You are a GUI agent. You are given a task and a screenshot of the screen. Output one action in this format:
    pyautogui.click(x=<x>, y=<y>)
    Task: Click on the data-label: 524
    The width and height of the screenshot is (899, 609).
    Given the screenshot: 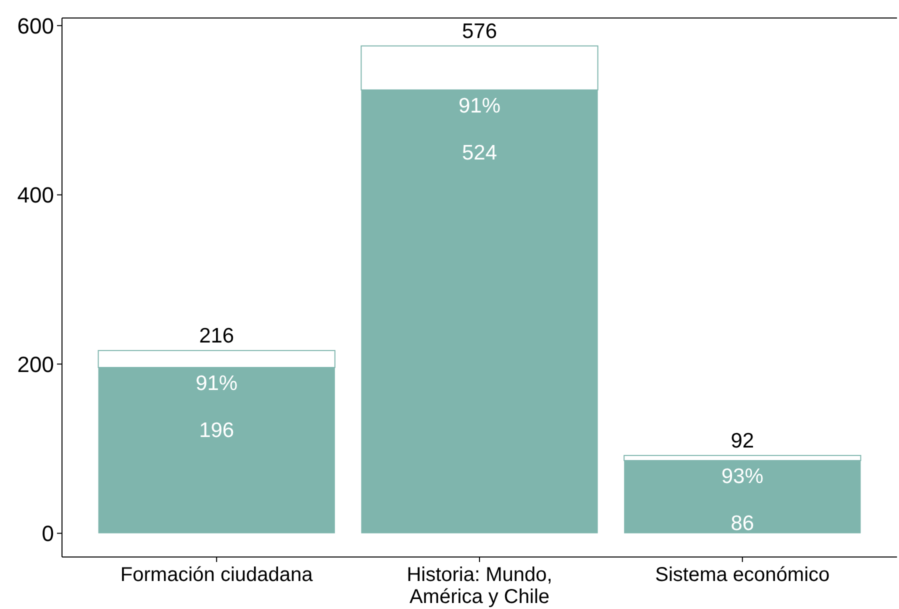 What is the action you would take?
    pyautogui.click(x=480, y=152)
    